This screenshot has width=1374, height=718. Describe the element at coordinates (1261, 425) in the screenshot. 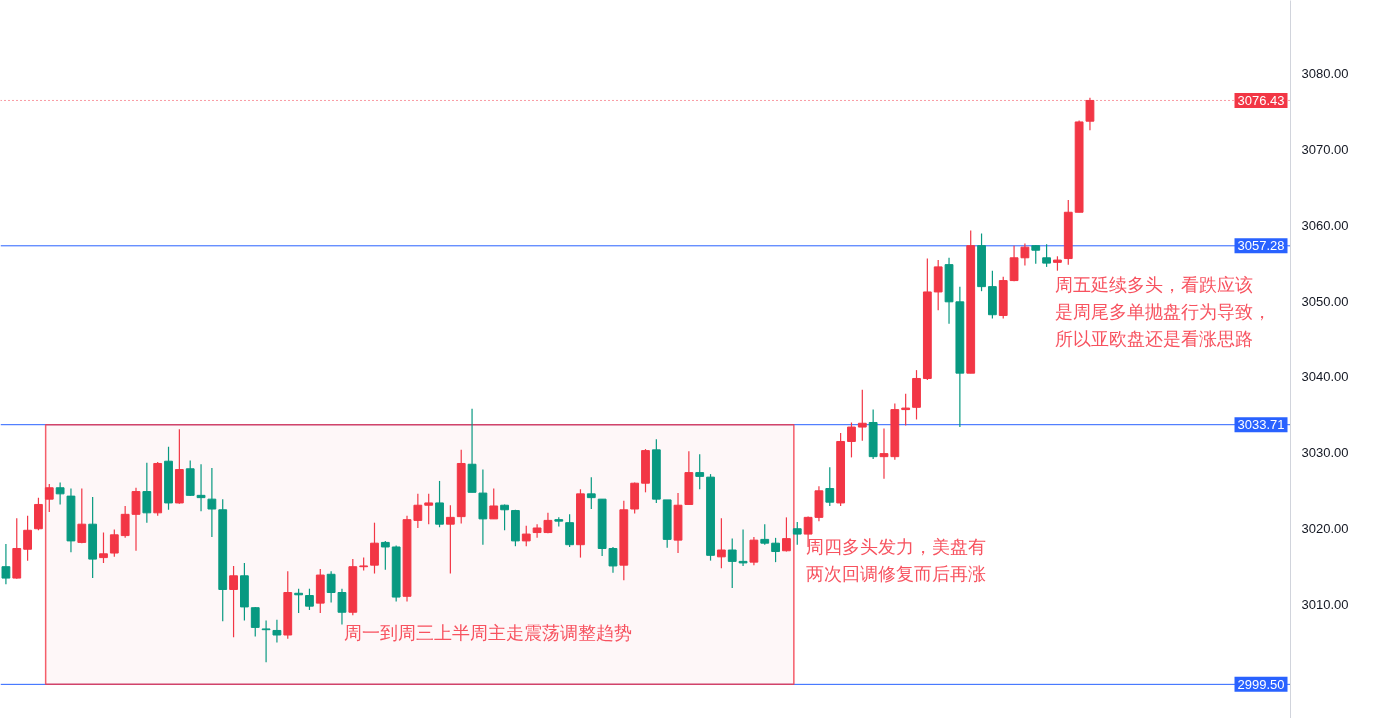

I see `ref-line-label: 3033.71` at that location.